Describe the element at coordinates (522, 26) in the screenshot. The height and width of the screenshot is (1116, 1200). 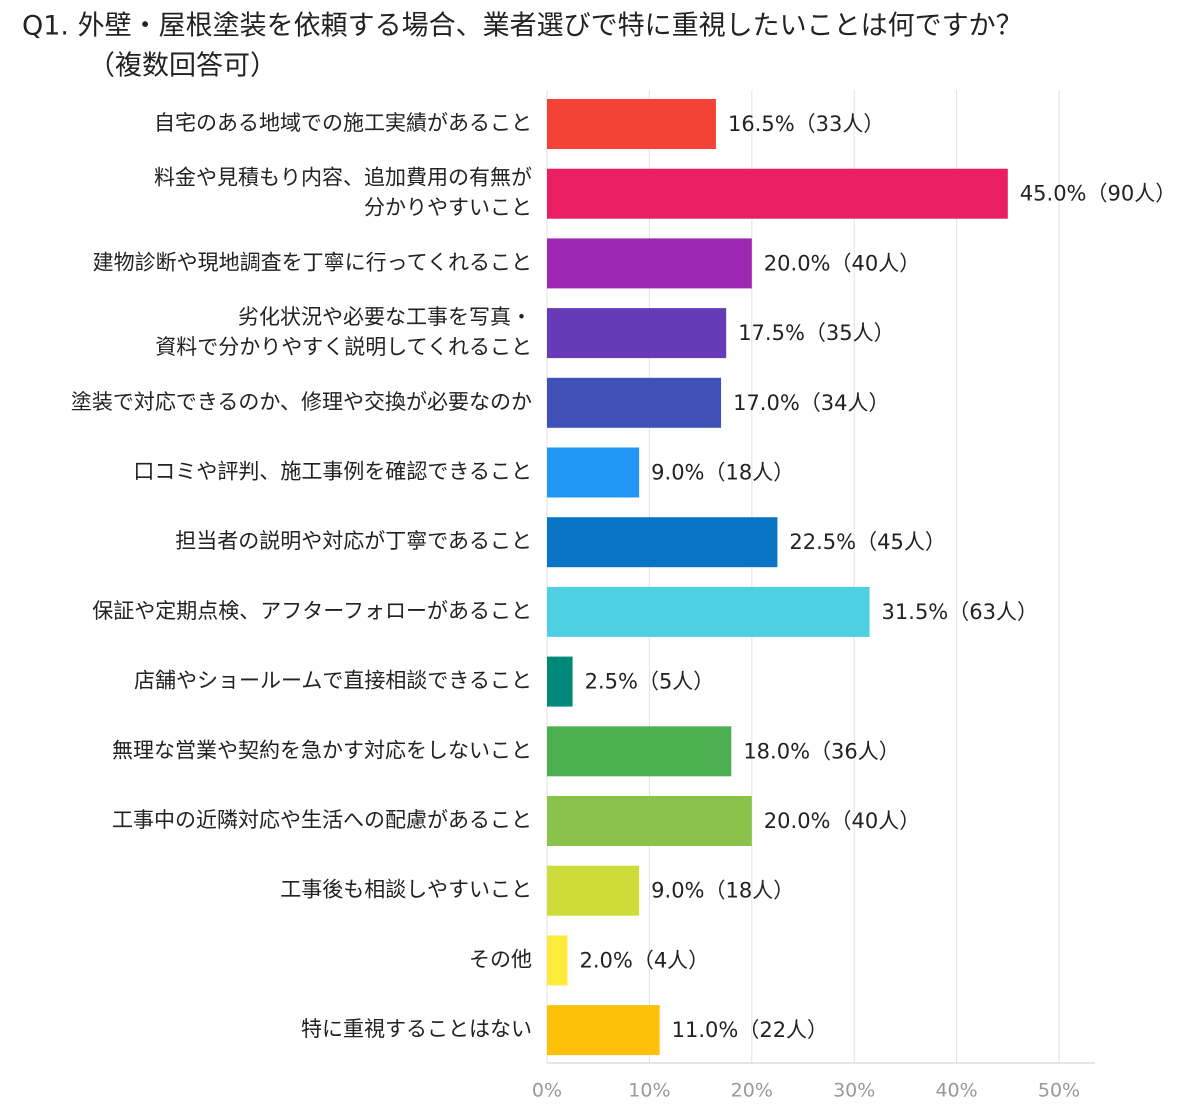
I see `chart-title: Q1. 外壁・屋根塗装を依頼する場合、業者選びで特に重視したいことは何ですか？` at that location.